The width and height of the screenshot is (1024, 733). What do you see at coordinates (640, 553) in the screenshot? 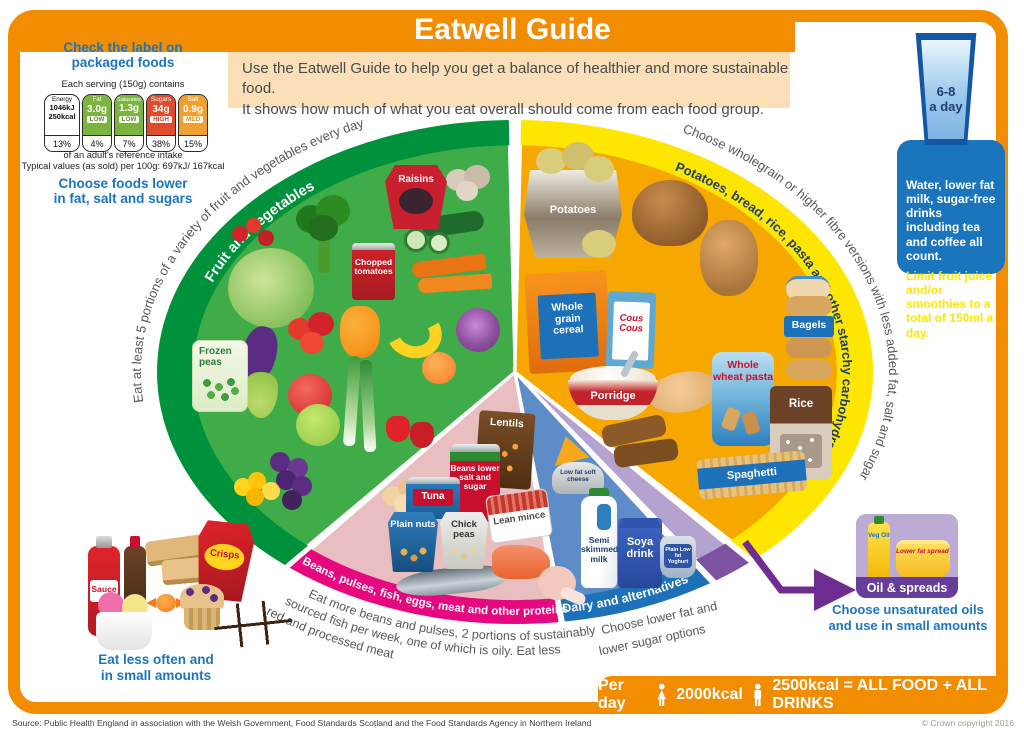
I see `soya-drink-carton: Soya drink` at bounding box center [640, 553].